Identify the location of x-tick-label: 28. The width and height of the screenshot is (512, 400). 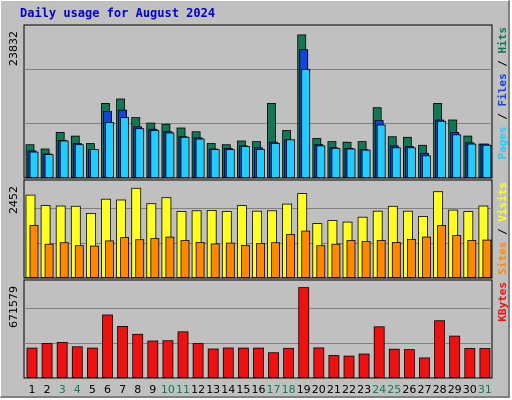
(440, 389).